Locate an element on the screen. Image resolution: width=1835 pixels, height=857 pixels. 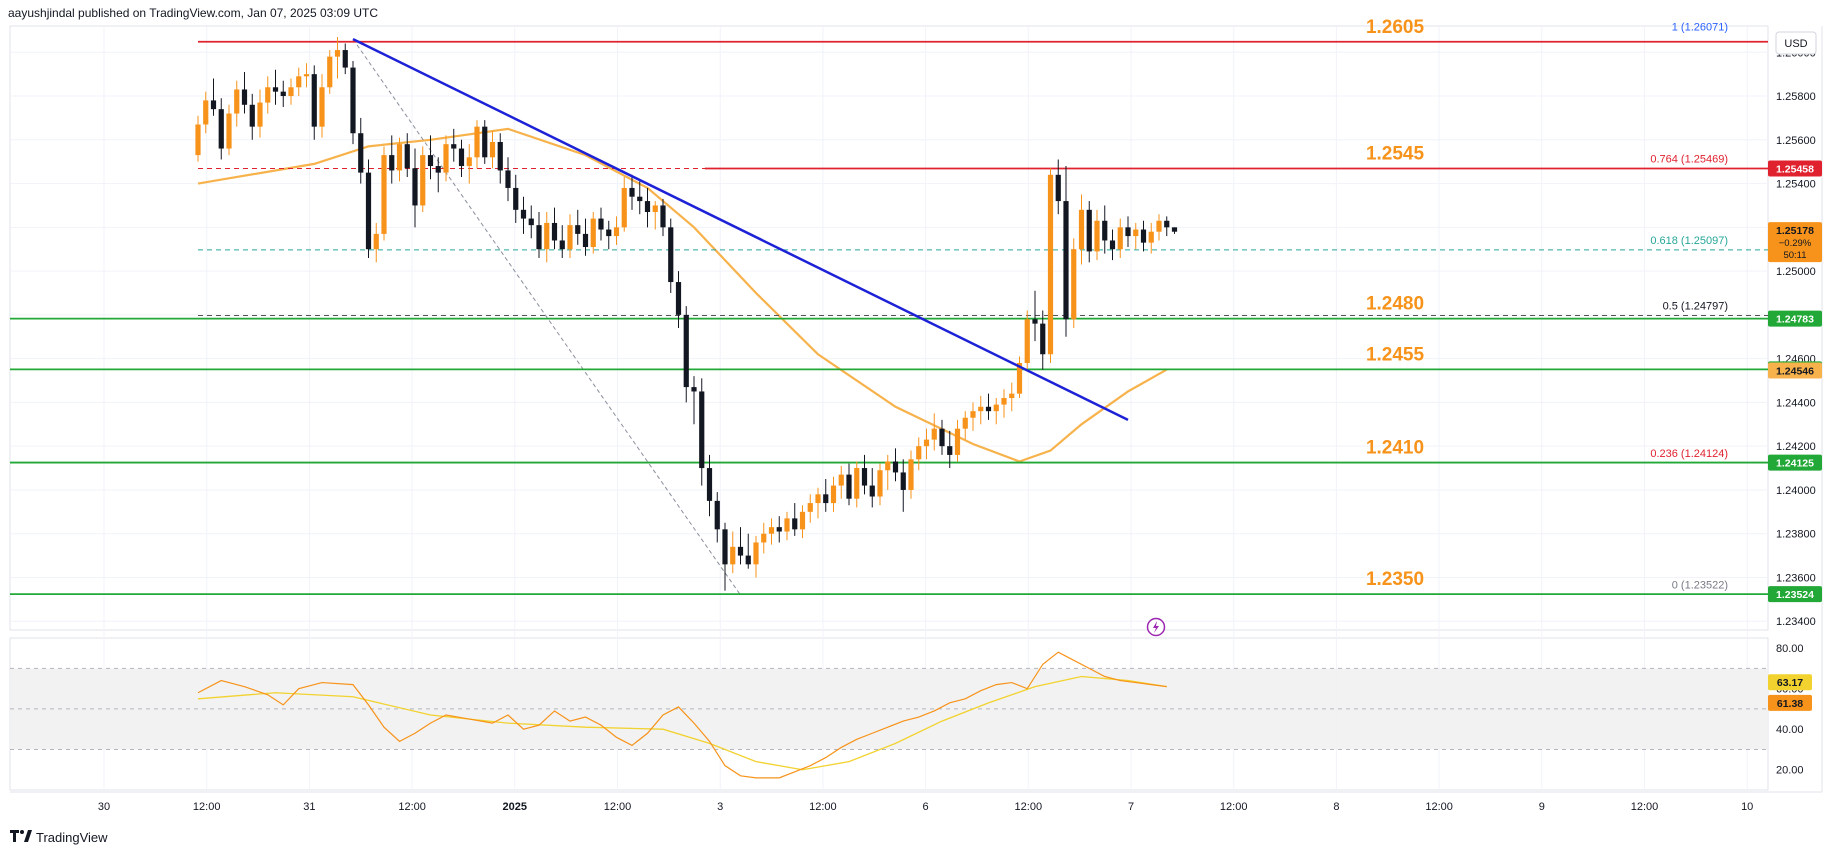
lightning-bolt-icon is located at coordinates (1156, 627).